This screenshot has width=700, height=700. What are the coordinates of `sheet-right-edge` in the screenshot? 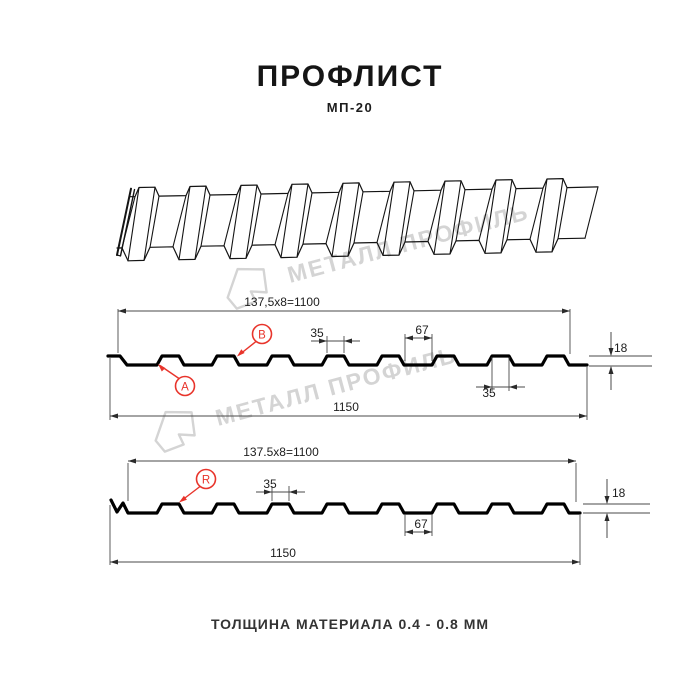 It's located at (591, 212).